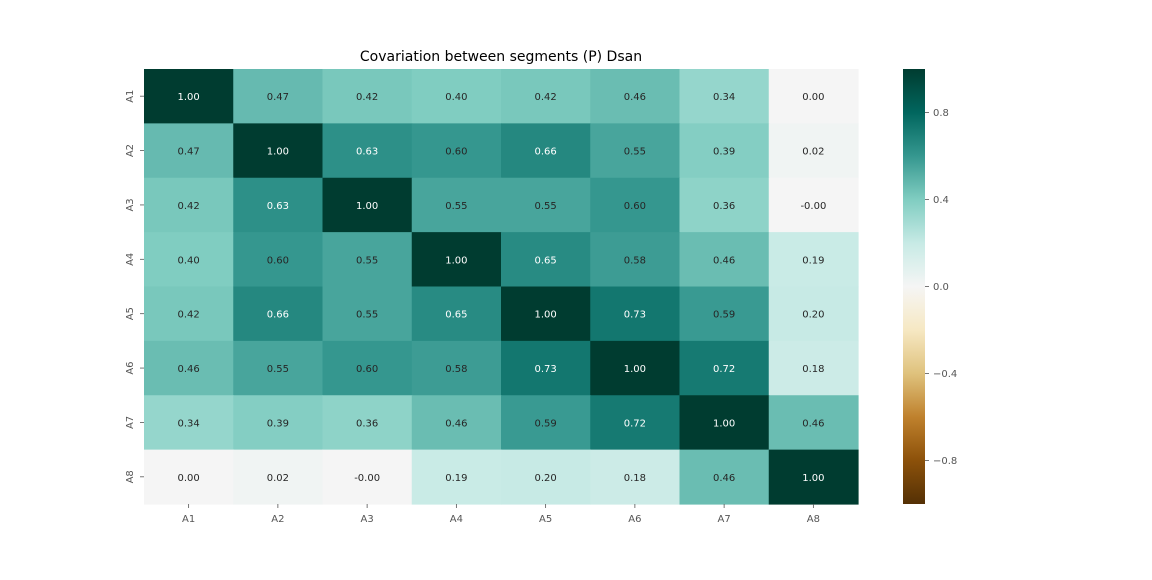  I want to click on x-tick-label: A5, so click(545, 519).